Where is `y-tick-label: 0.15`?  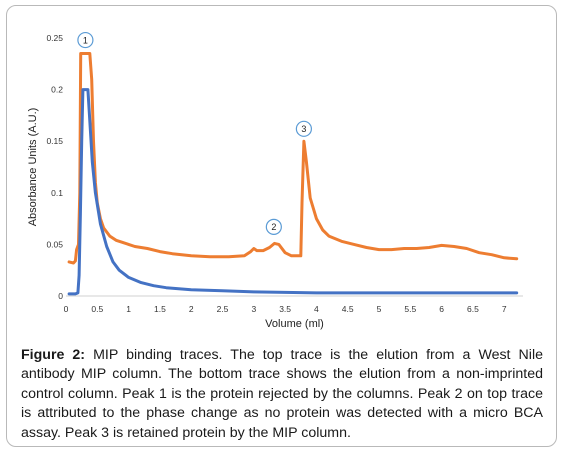 y-tick-label: 0.15 is located at coordinates (54, 141).